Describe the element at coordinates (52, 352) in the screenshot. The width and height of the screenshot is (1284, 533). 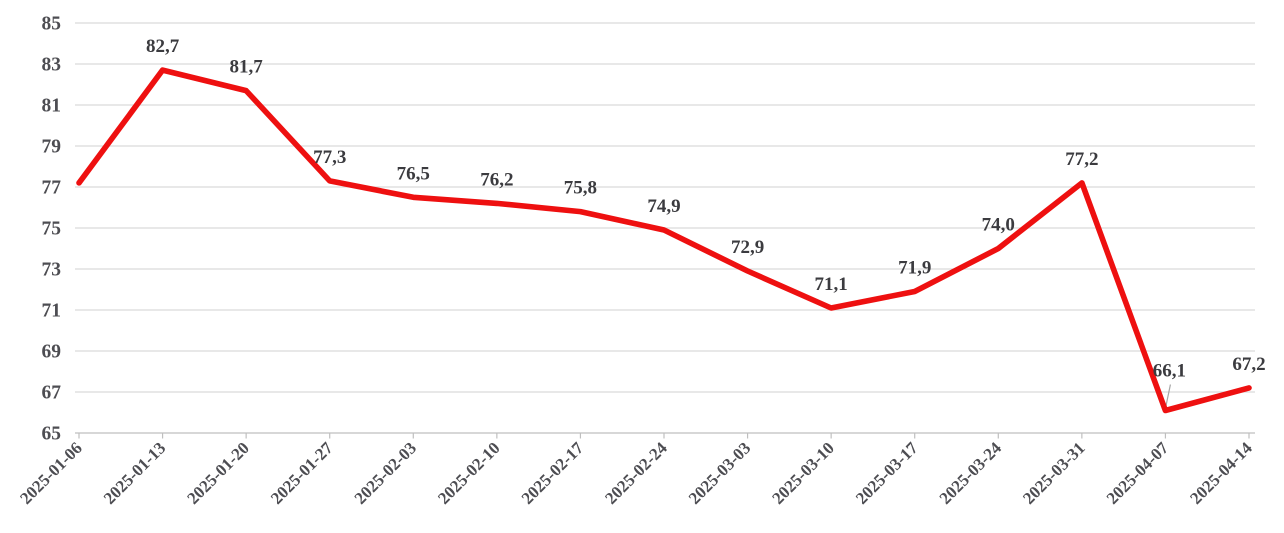
I see `y-axis-tick-label: 69` at that location.